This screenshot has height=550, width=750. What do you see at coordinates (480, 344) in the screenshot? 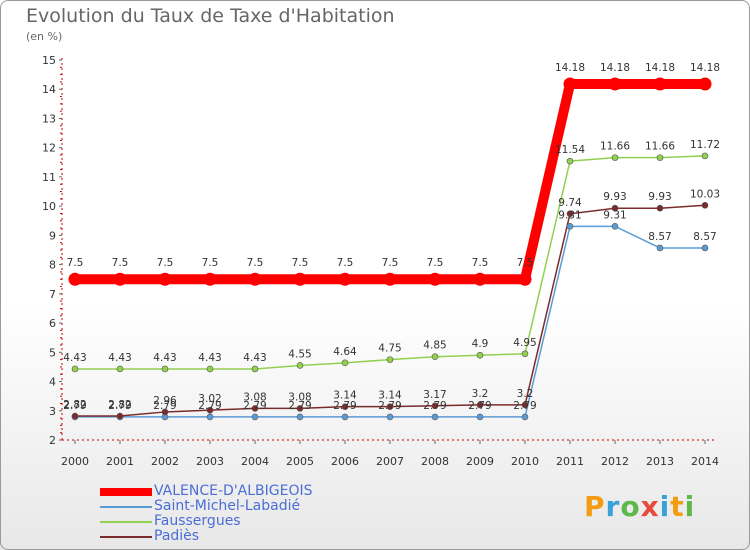
I see `data-label-2: 4.9` at bounding box center [480, 344].